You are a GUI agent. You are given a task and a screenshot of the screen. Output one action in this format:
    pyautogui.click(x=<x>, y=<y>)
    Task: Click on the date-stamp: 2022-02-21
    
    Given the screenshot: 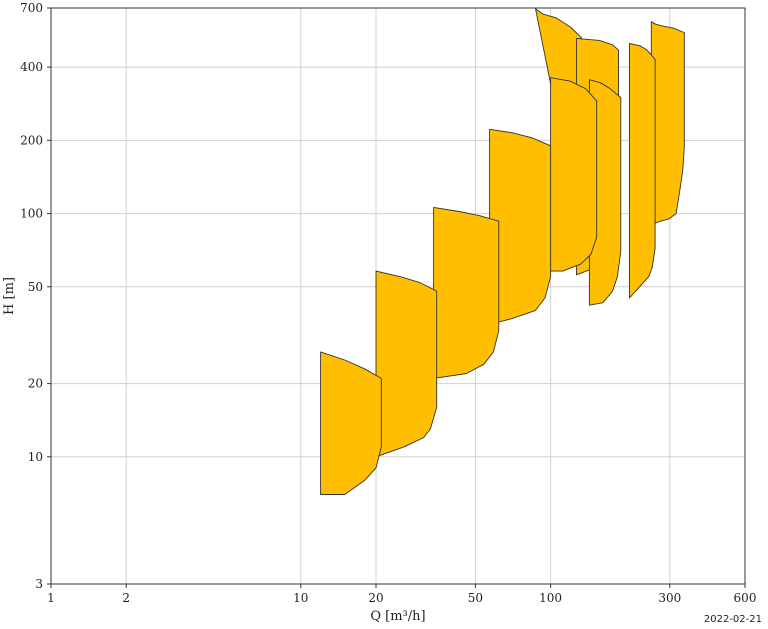 What is the action you would take?
    pyautogui.click(x=732, y=619)
    